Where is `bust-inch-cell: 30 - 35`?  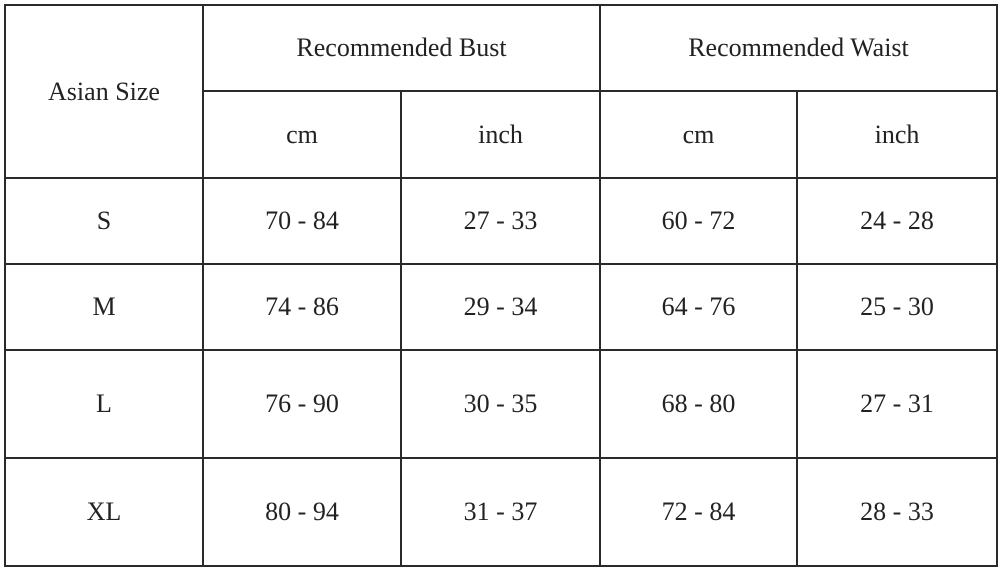 bust-inch-cell: 30 - 35 is located at coordinates (500, 404).